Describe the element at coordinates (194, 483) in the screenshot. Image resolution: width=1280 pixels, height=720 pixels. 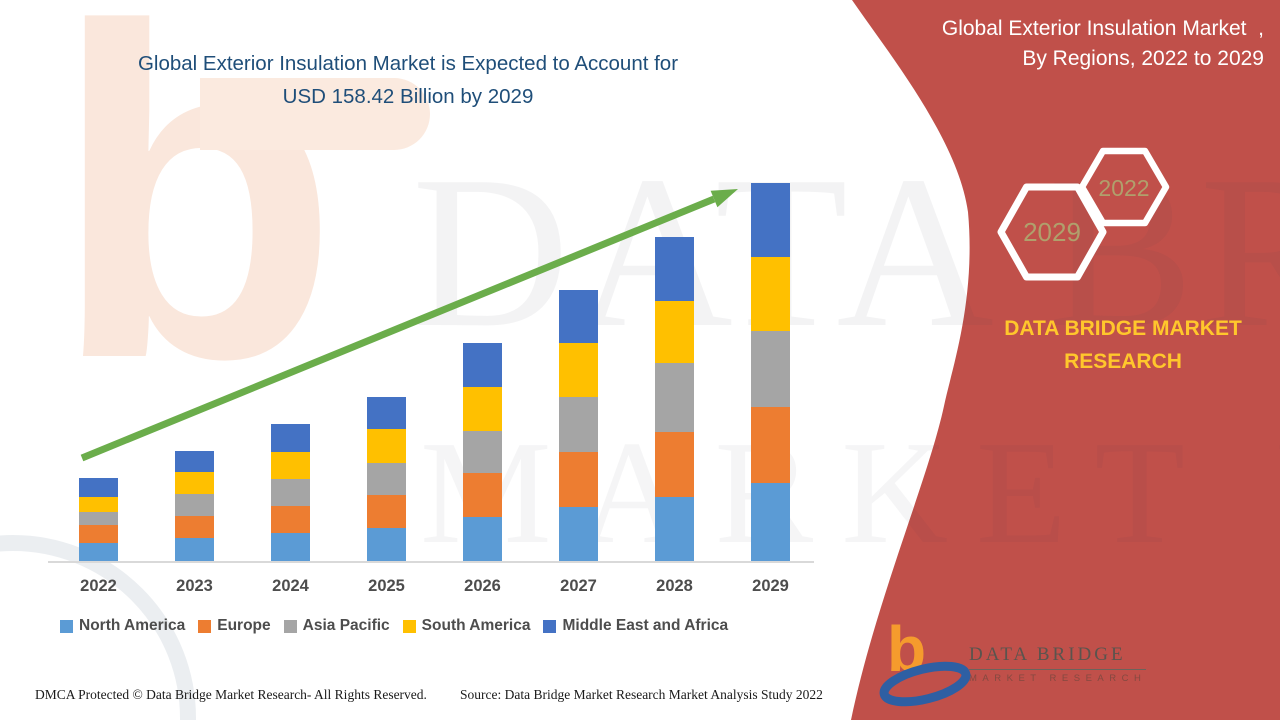
I see `bar-segment-2023-south-america` at that location.